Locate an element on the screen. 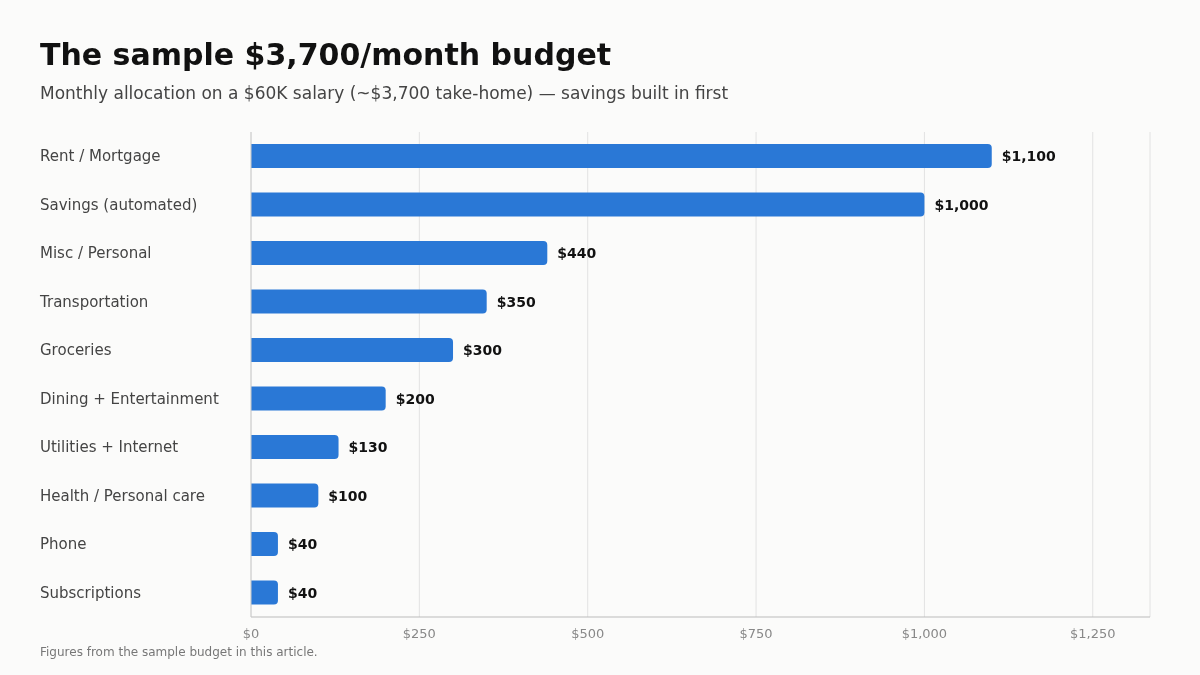 The height and width of the screenshot is (675, 1200). data-label: $350 is located at coordinates (516, 301).